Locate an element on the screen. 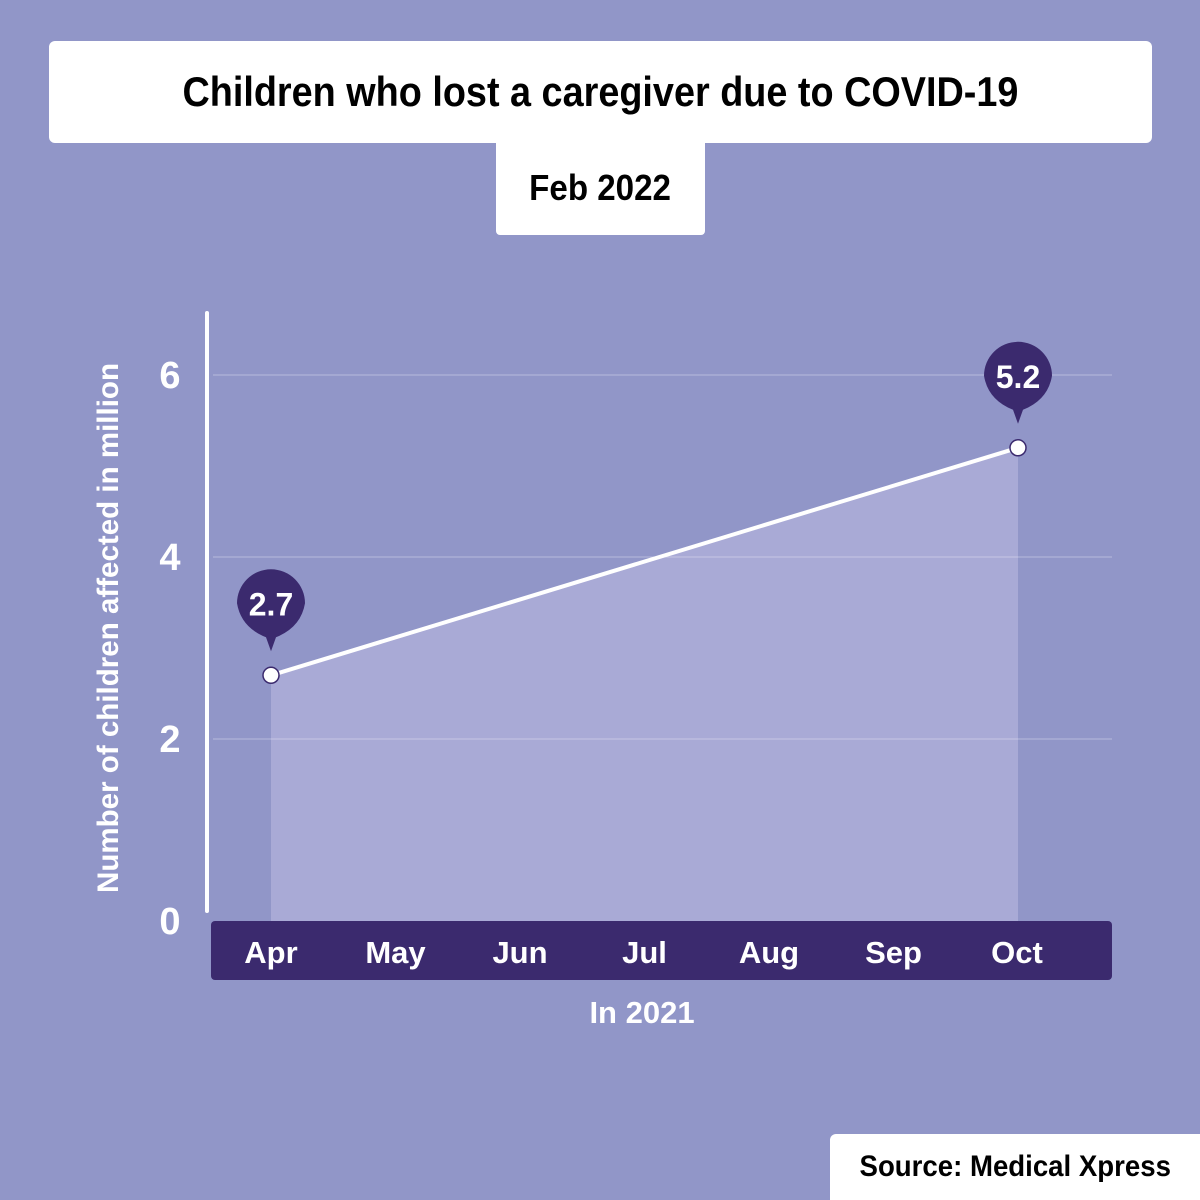 This screenshot has height=1200, width=1200. x-axis-title: In 2021 is located at coordinates (641, 1012).